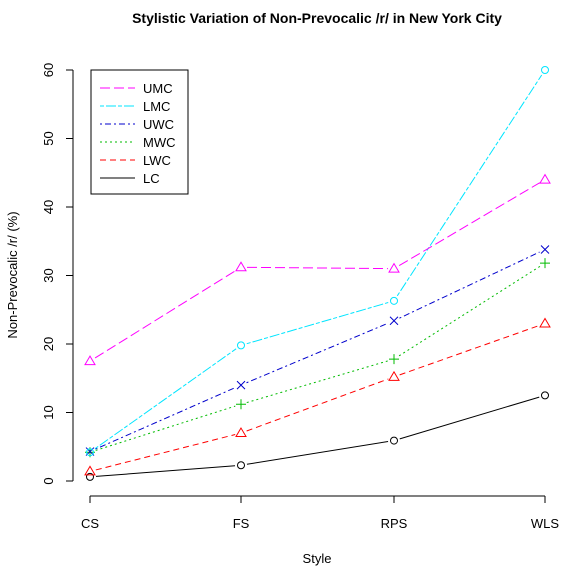 This screenshot has height=577, width=575. What do you see at coordinates (156, 106) in the screenshot?
I see `legend-label-lmc: LMC` at bounding box center [156, 106].